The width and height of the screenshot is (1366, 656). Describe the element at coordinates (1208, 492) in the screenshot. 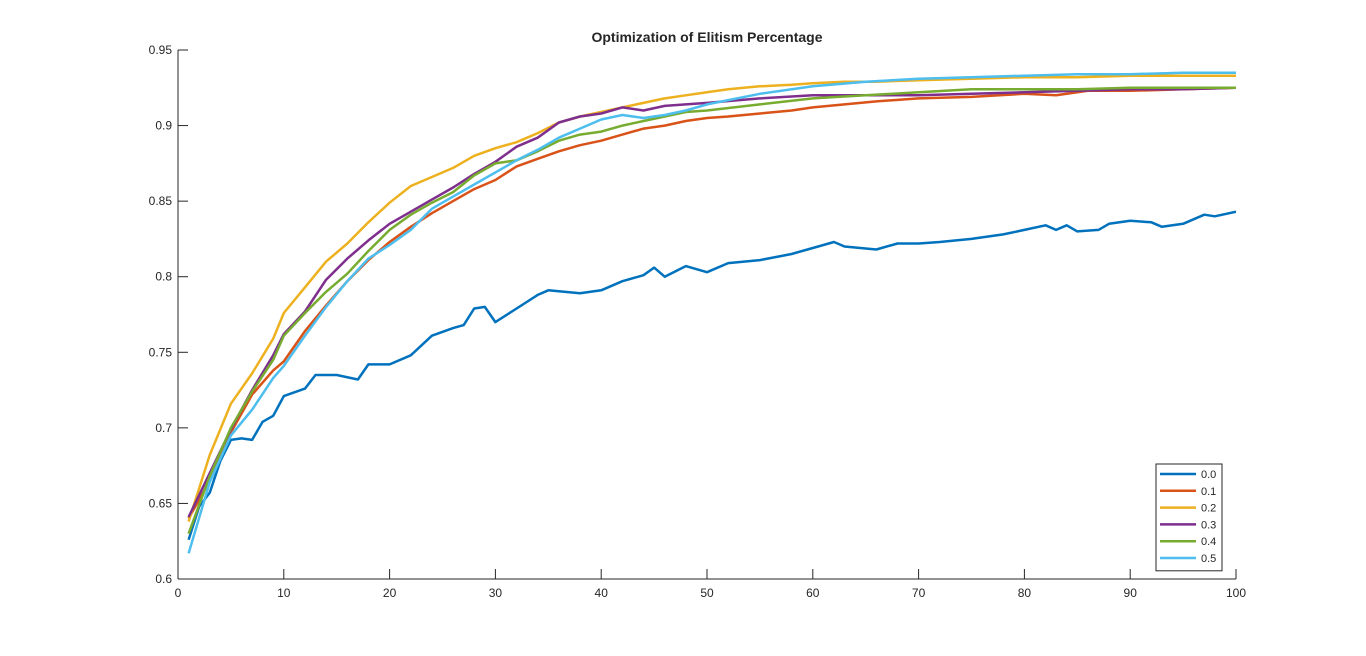

I see `legend-label-1: 0.1` at that location.